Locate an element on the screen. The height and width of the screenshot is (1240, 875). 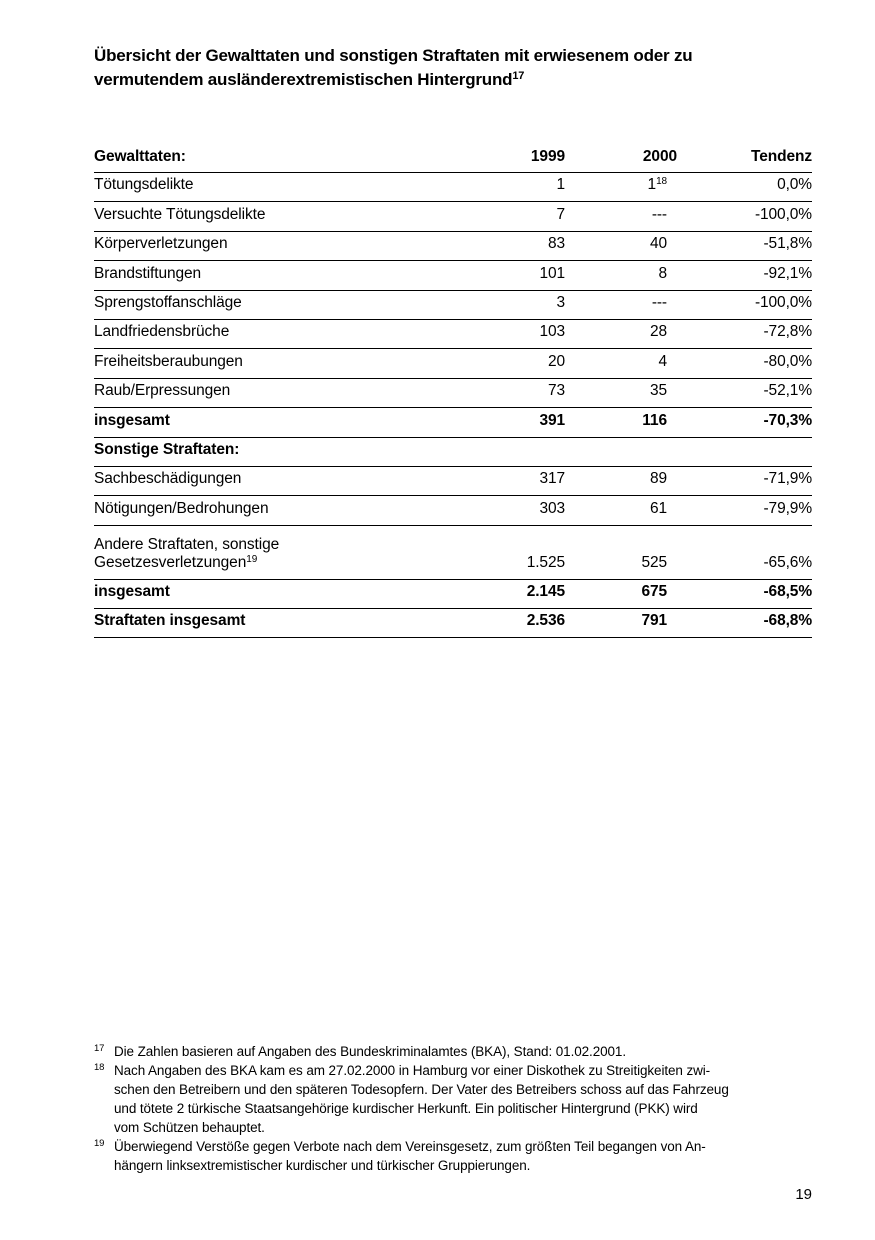
table-row: Brandstiftungen 101 8 -92,1% is located at coordinates (453, 275).